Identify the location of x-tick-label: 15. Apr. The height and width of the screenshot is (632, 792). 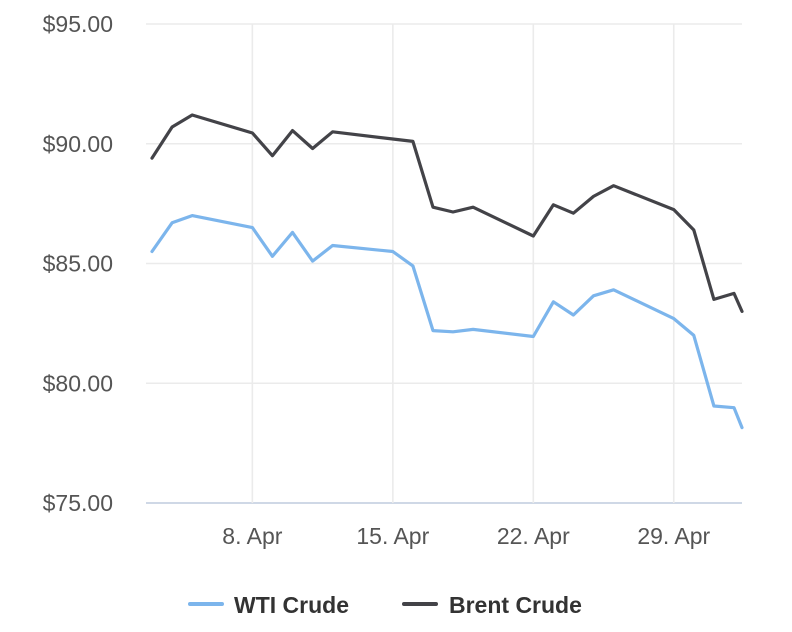
(392, 536).